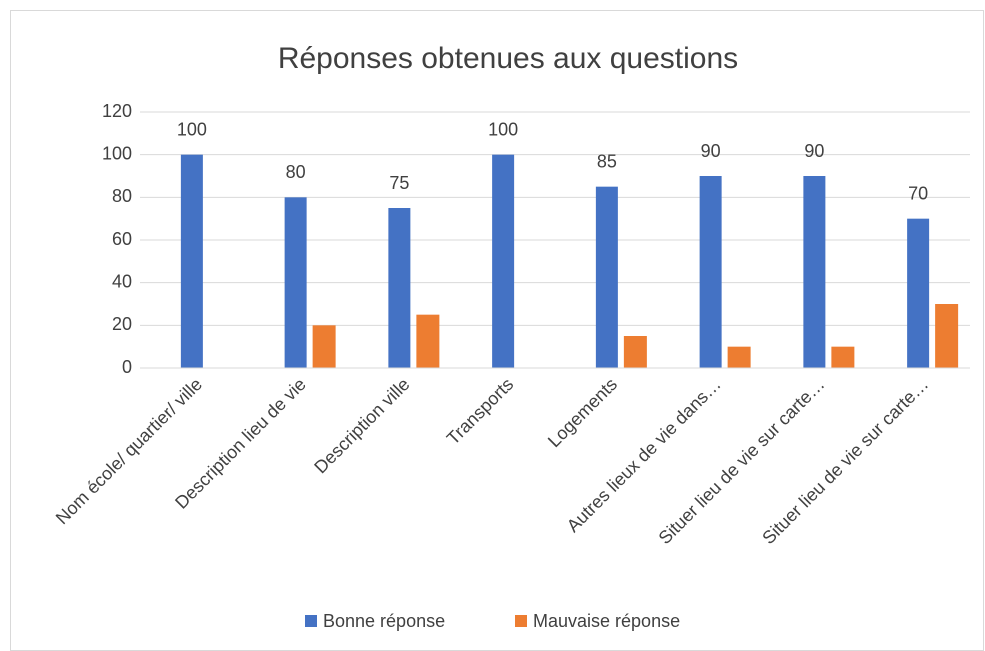 The height and width of the screenshot is (651, 985). I want to click on y-tick-label: 80, so click(122, 196).